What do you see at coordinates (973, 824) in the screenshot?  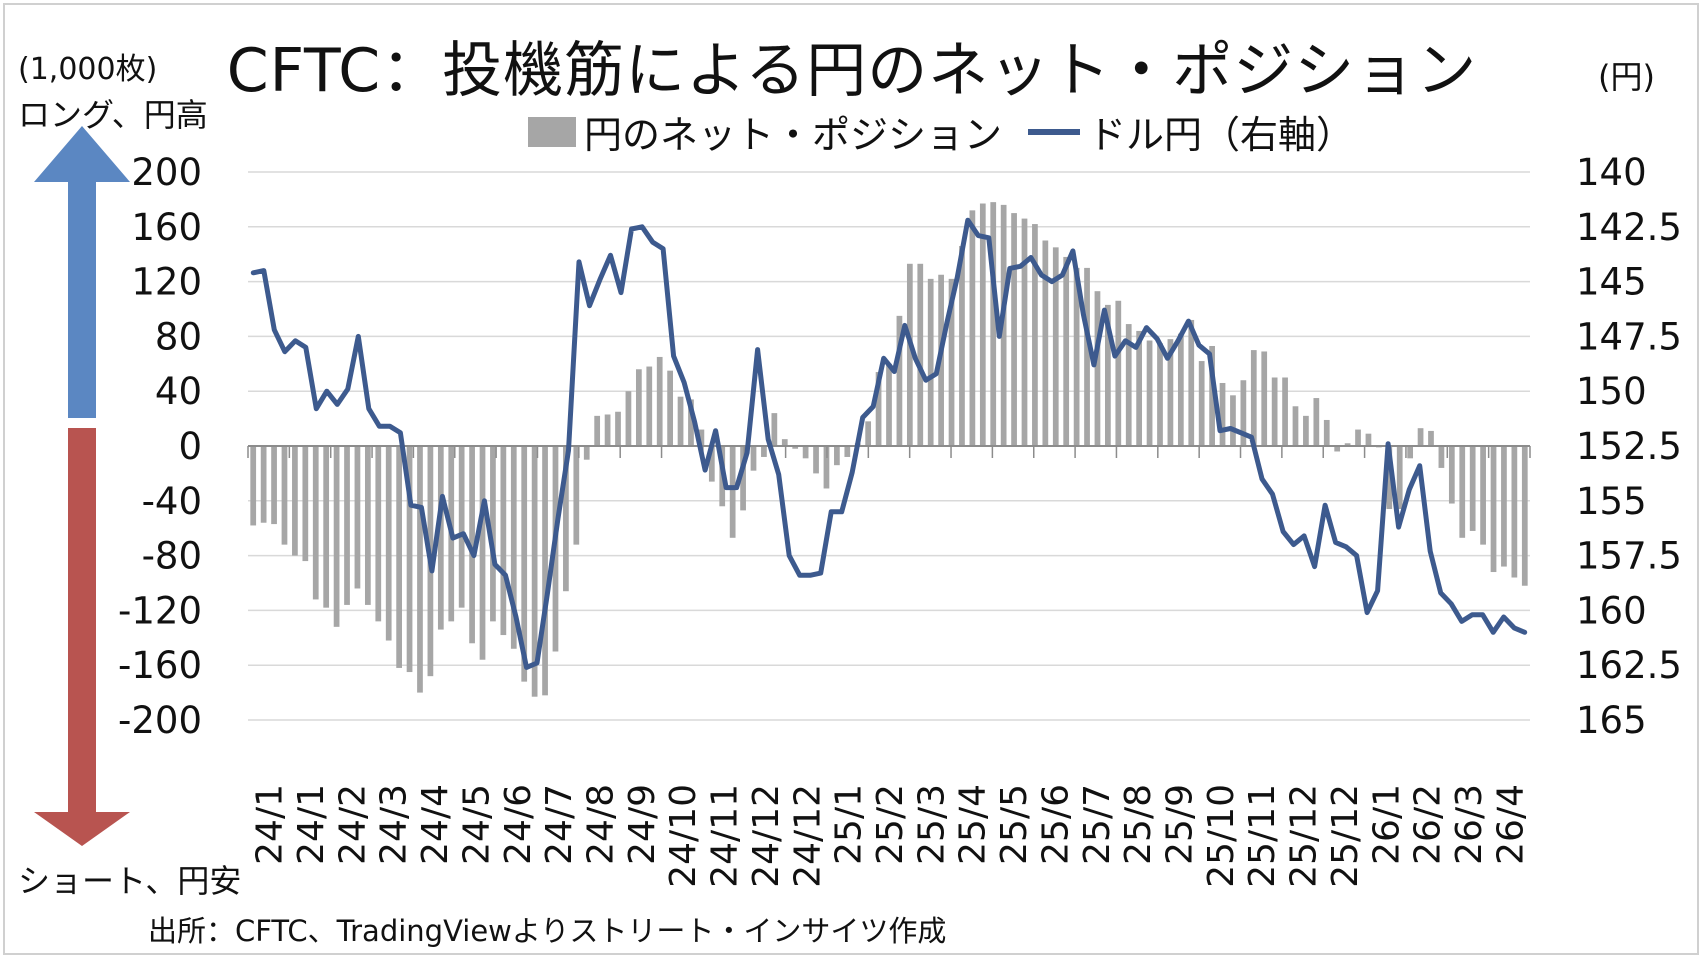 I see `x-tick-label: 25/4` at bounding box center [973, 824].